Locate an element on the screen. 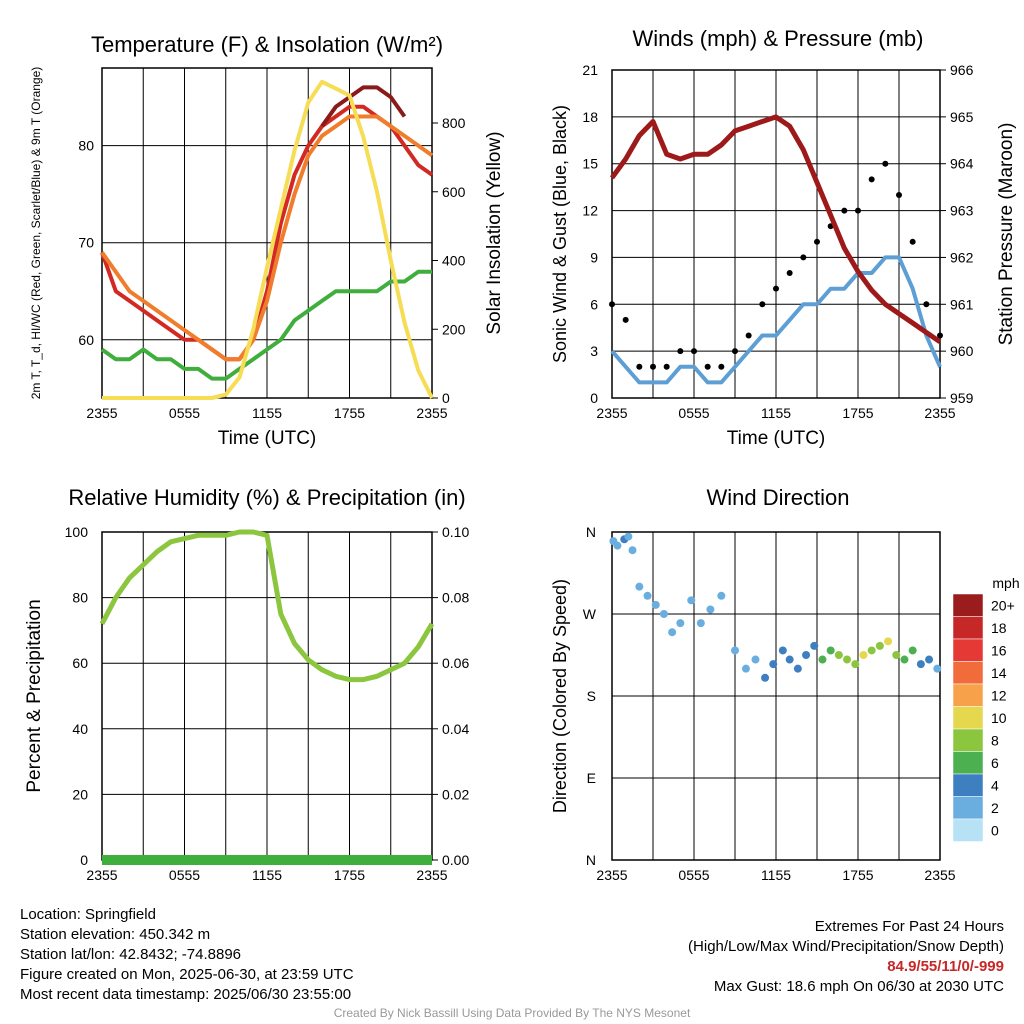 This screenshot has width=1024, height=1024. y-tick-label: 40 is located at coordinates (80, 729).